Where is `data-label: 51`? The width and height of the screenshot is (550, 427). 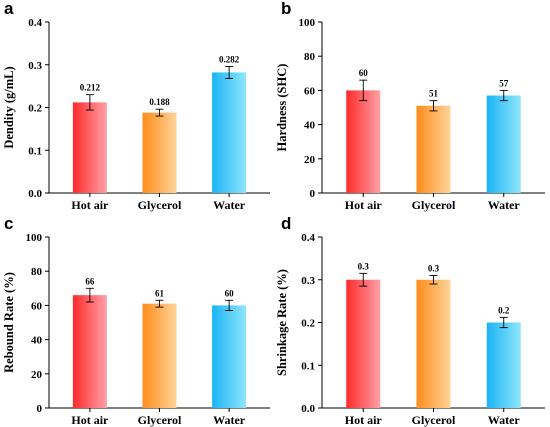 data-label: 51 is located at coordinates (434, 94).